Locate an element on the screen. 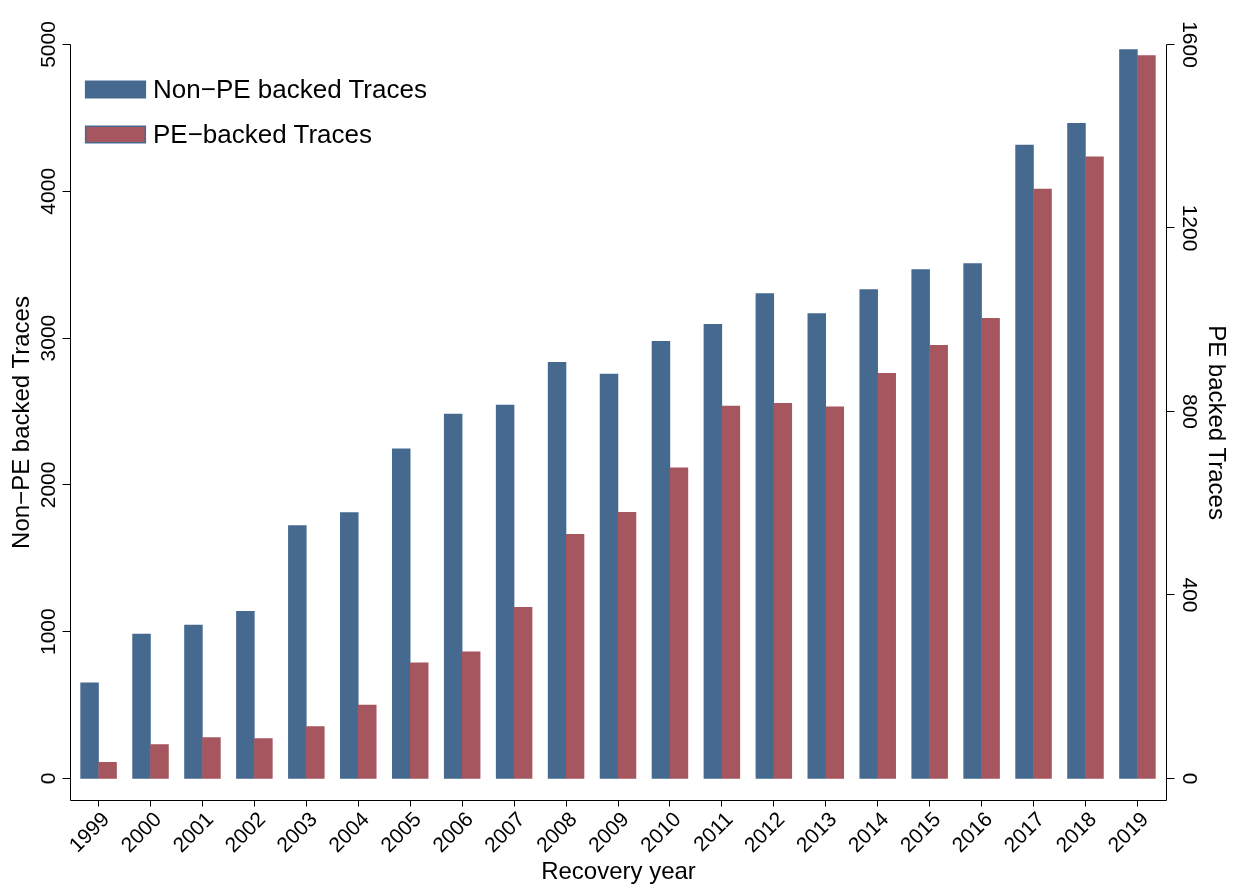 This screenshot has height=895, width=1239. y-tick-label: 4000 is located at coordinates (47, 191).